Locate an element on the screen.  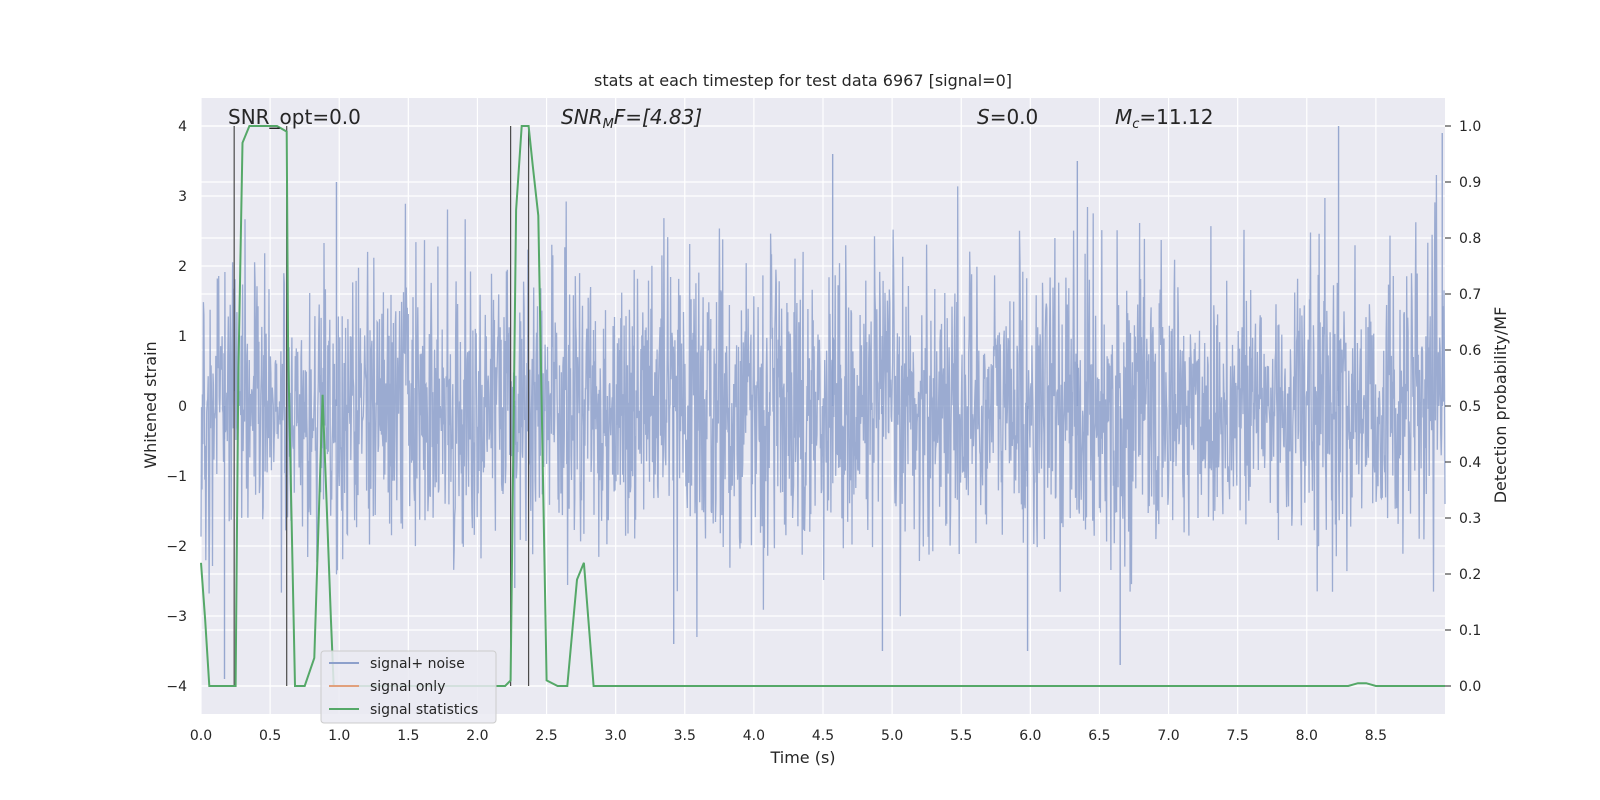
vertical-markers is located at coordinates (381, 406).